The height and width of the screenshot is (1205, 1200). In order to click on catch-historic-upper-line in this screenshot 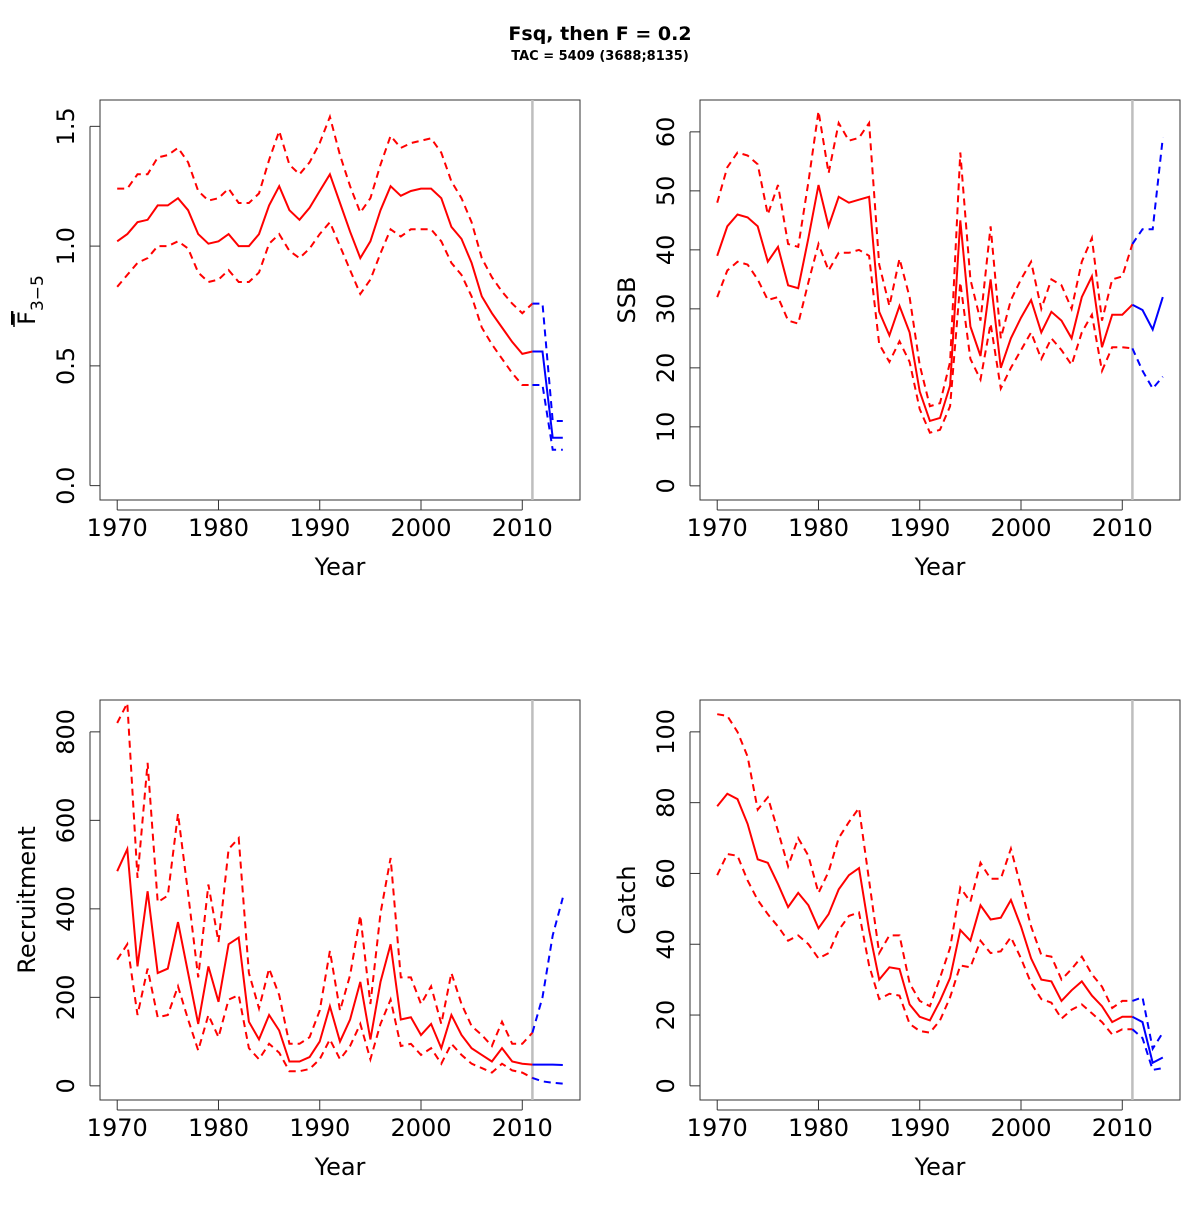, I will do `click(924, 861)`.